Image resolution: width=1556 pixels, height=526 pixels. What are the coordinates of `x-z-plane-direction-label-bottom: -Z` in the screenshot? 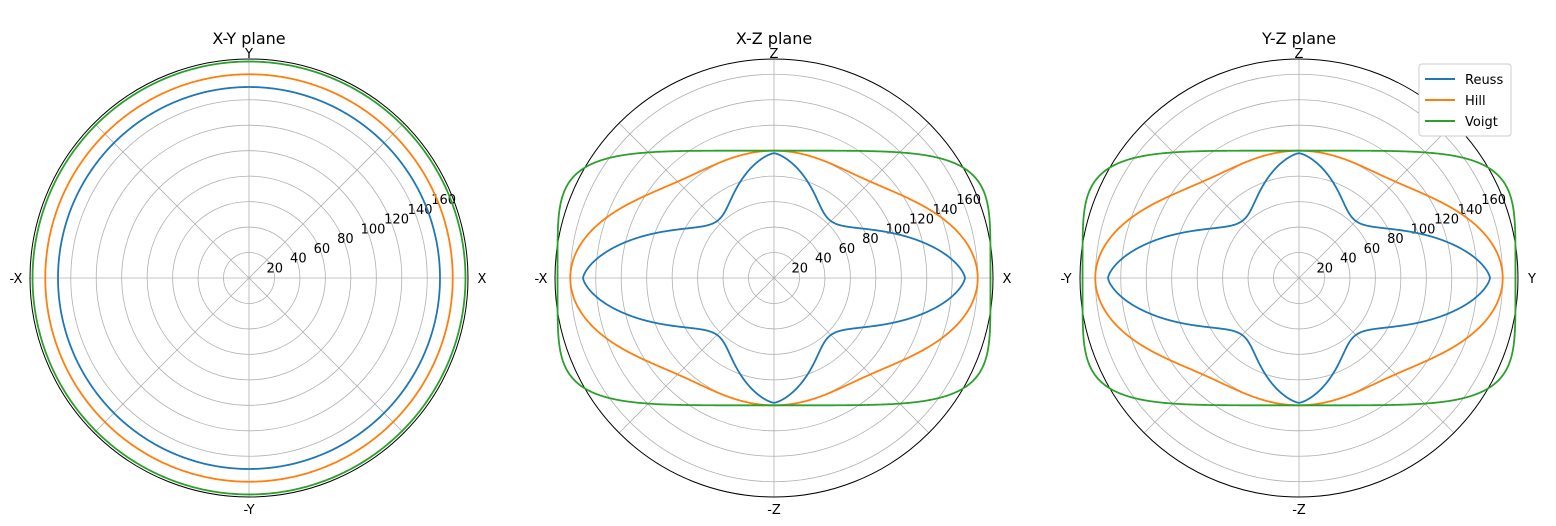 It's located at (774, 510).